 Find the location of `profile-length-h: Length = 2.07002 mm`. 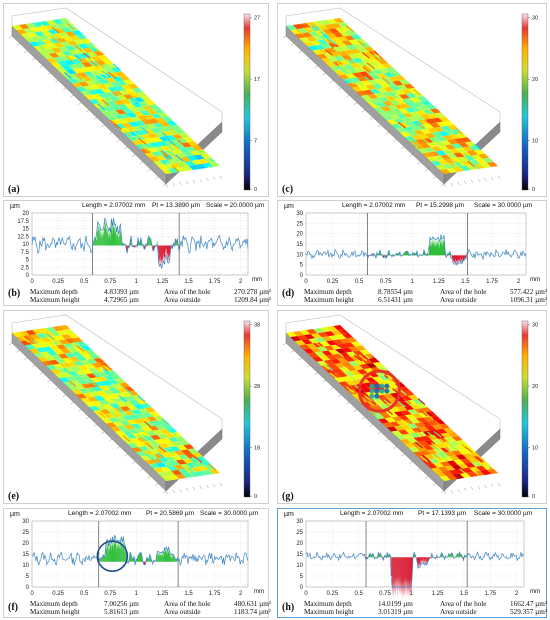

profile-length-h: Length = 2.07002 mm is located at coordinates (372, 513).